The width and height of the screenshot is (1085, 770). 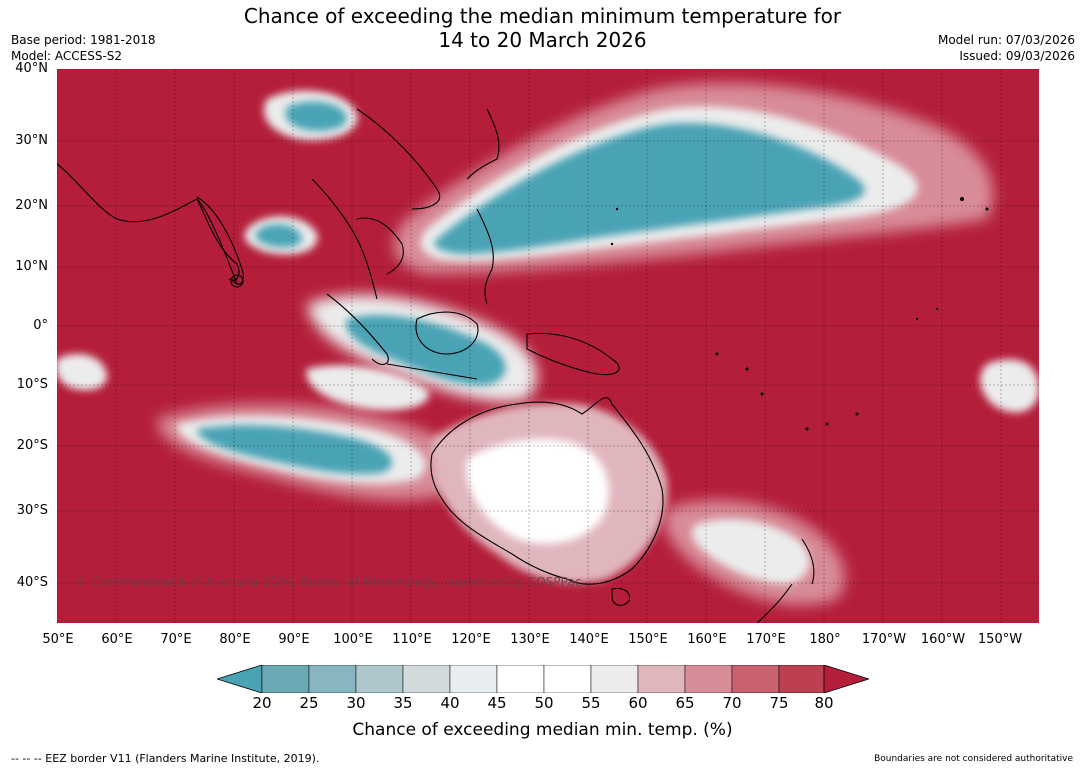 What do you see at coordinates (82, 372) in the screenshot?
I see `region-arabian-sea` at bounding box center [82, 372].